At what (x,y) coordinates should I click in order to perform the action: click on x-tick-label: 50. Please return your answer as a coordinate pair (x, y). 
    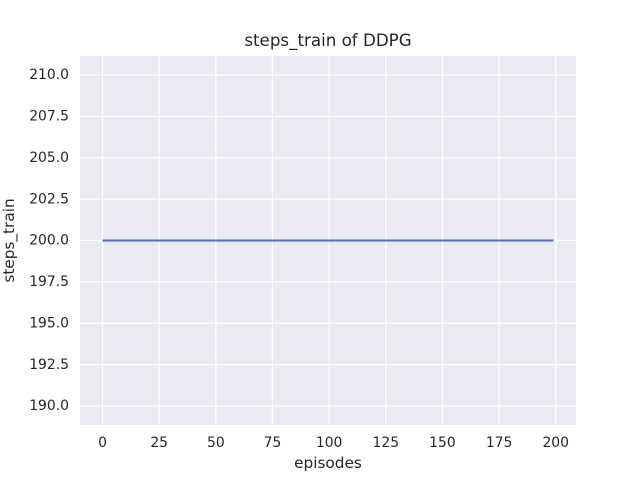
    Looking at the image, I should click on (216, 443).